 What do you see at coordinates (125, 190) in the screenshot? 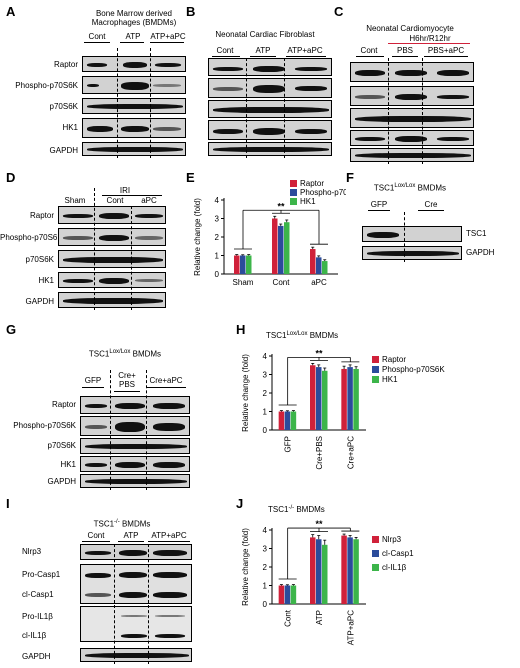
I see `group-super-label: IRI` at bounding box center [125, 190].